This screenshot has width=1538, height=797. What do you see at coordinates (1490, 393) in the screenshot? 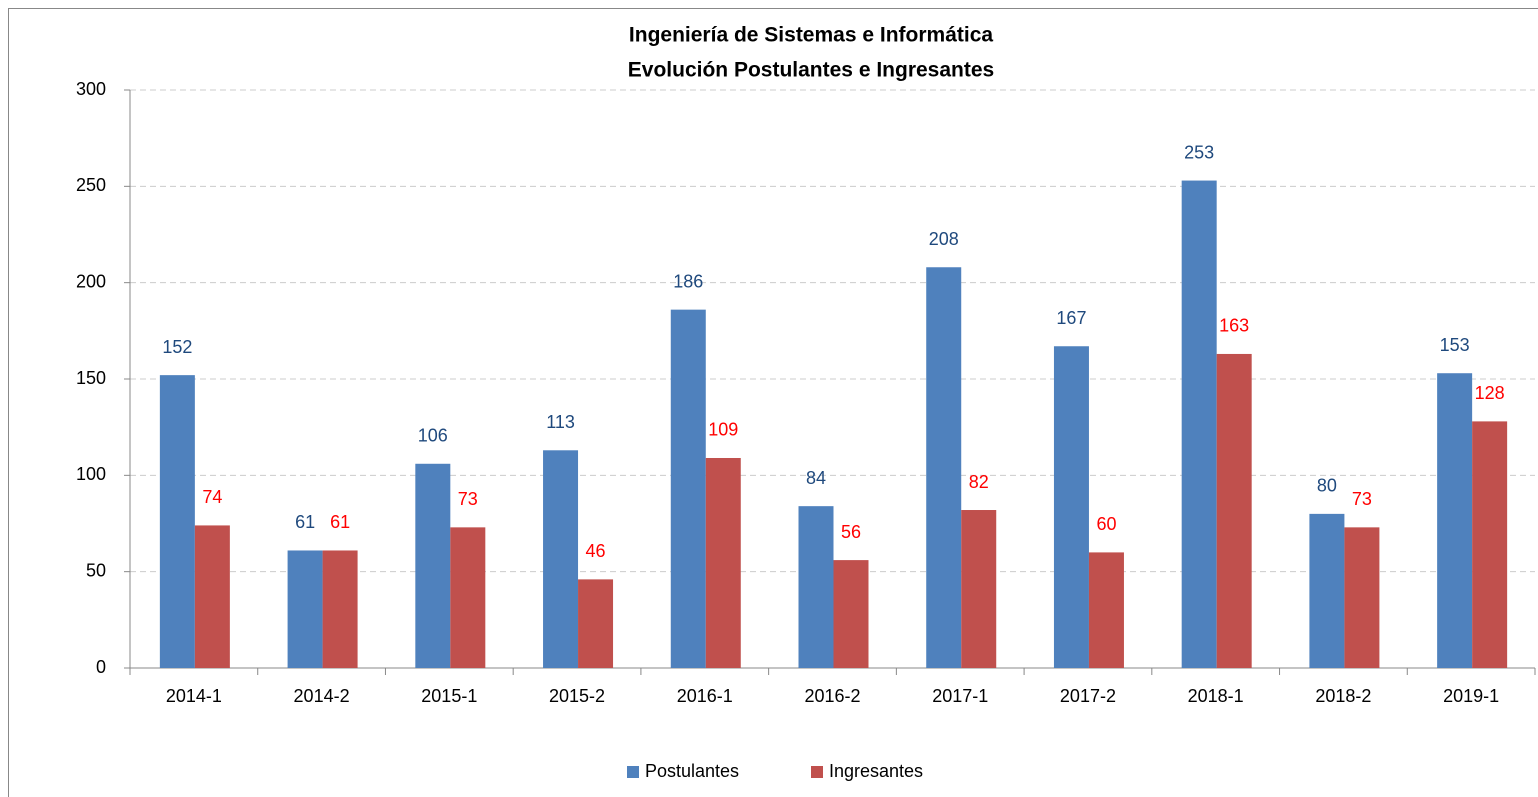
I see `data-label: 128` at bounding box center [1490, 393].